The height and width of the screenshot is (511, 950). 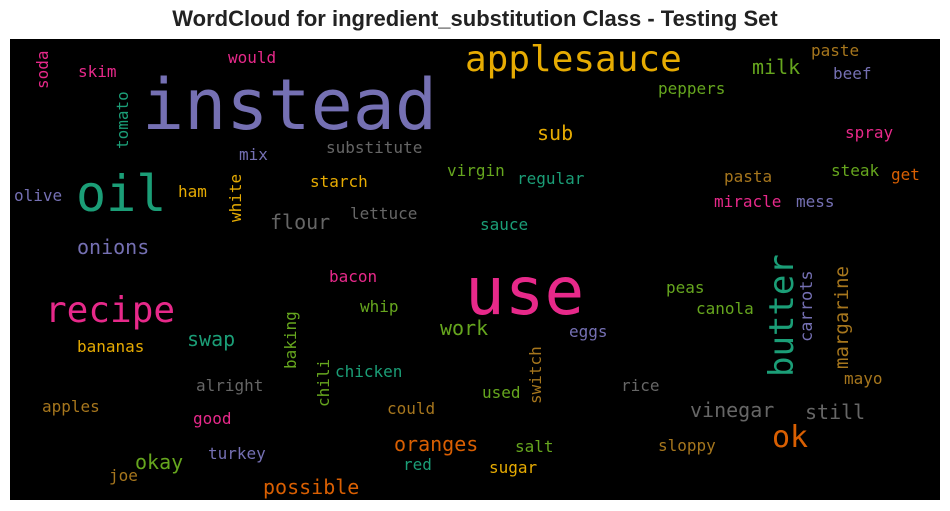 What do you see at coordinates (782, 315) in the screenshot?
I see `word-butter: butter` at bounding box center [782, 315].